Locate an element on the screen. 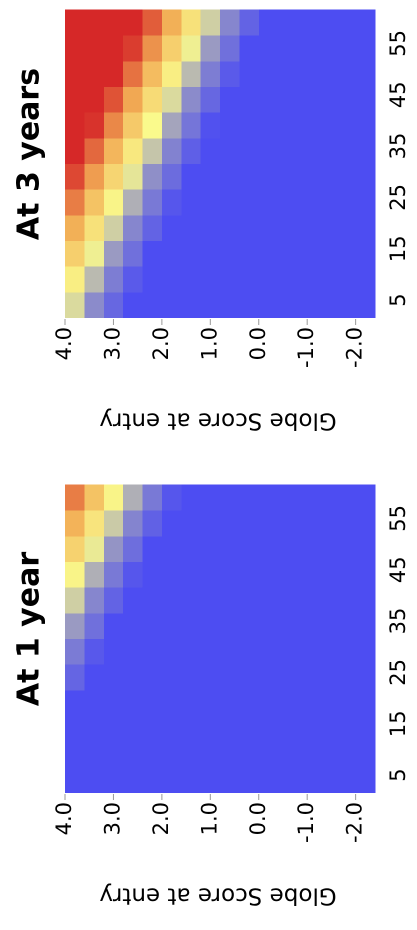 The image size is (417, 930). y-tick-label: 1.0 is located at coordinates (209, 818).